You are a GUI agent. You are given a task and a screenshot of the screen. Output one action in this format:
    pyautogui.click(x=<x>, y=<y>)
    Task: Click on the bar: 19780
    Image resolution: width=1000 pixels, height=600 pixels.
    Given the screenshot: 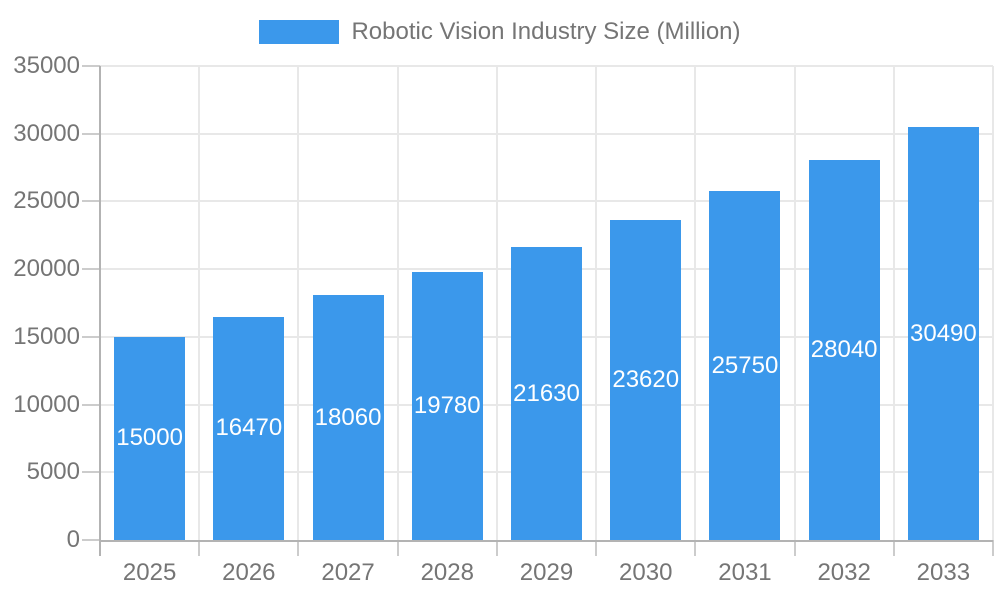 What is the action you would take?
    pyautogui.click(x=447, y=406)
    